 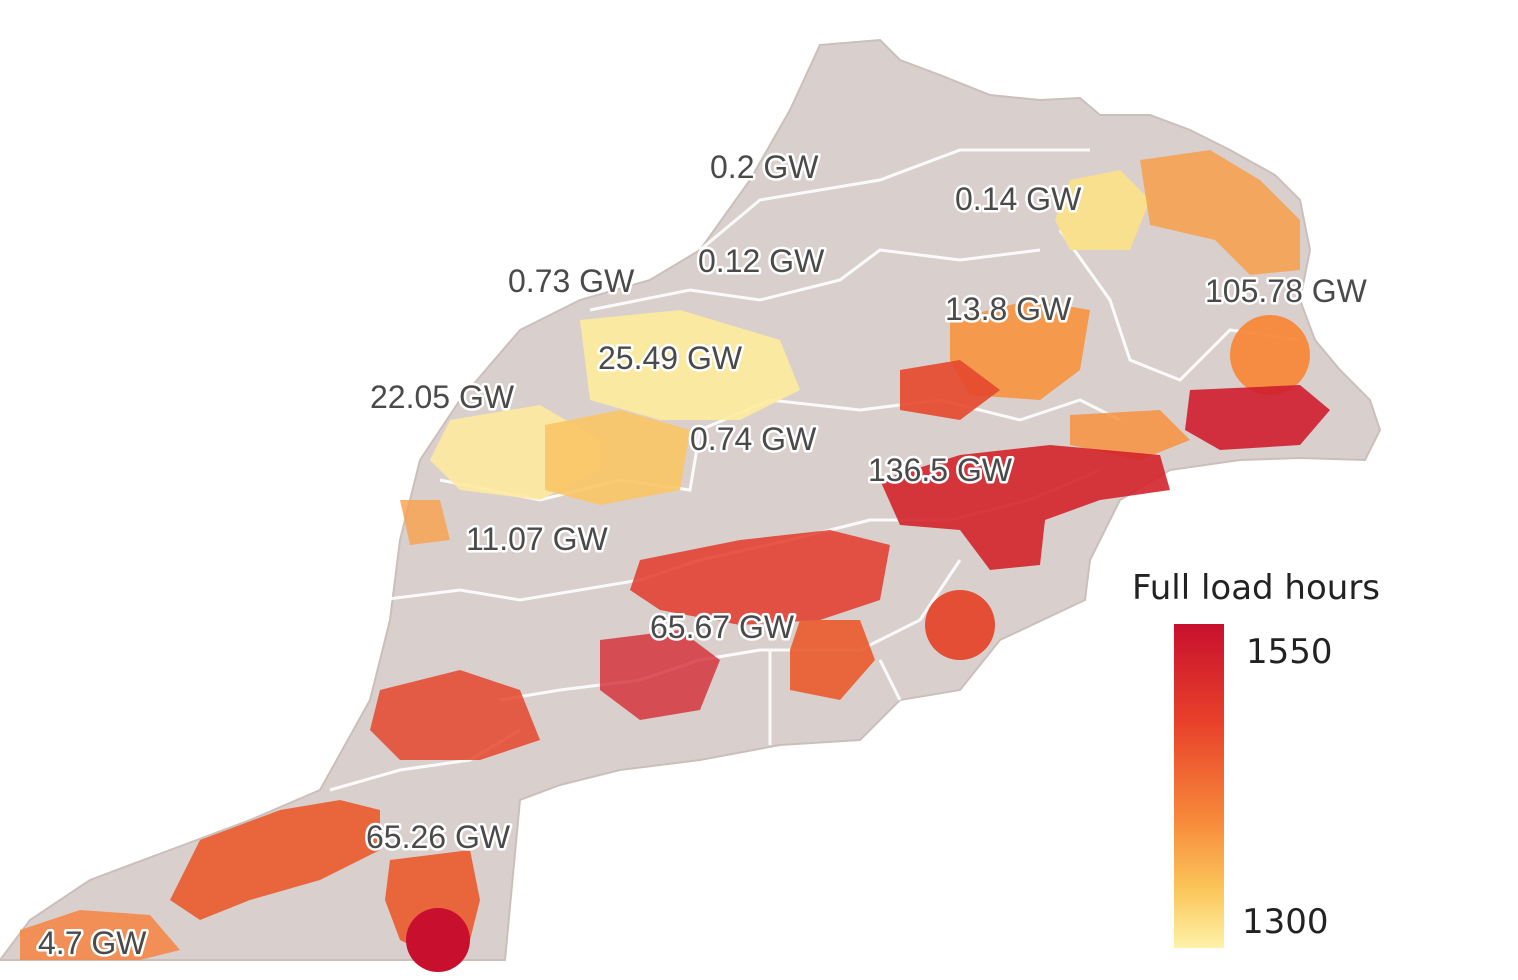 I want to click on capacity-label-southeast-a: 136.5 GW, so click(x=940, y=470).